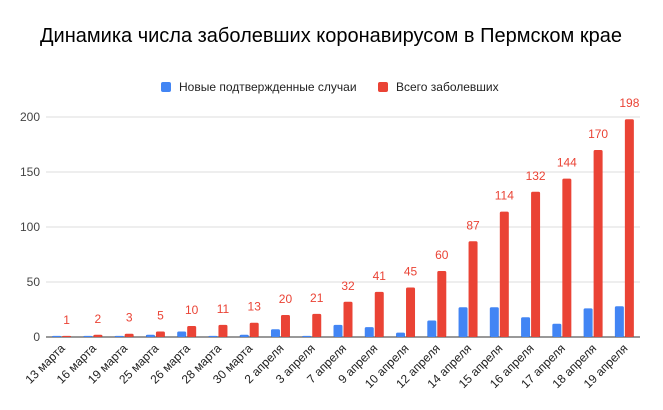 Image resolution: width=663 pixels, height=410 pixels. Describe the element at coordinates (66, 320) in the screenshot. I see `data-label: 1` at that location.